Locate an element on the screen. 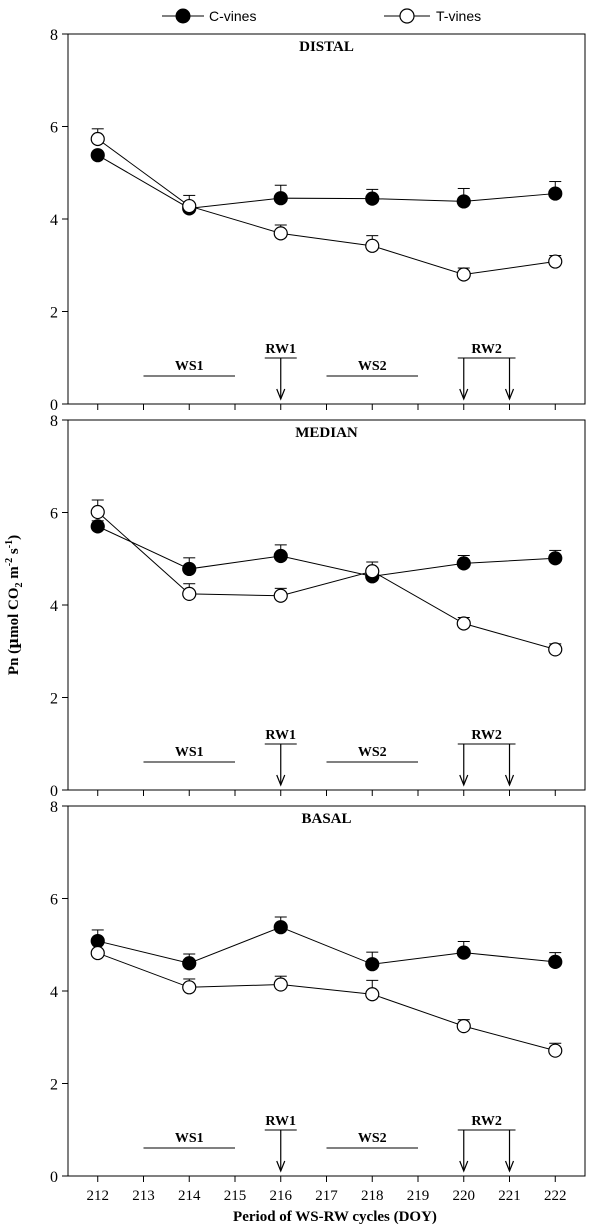 This screenshot has width=599, height=1229. x-axis-label: Period of WS-RW cycles (DOY) is located at coordinates (335, 1217).